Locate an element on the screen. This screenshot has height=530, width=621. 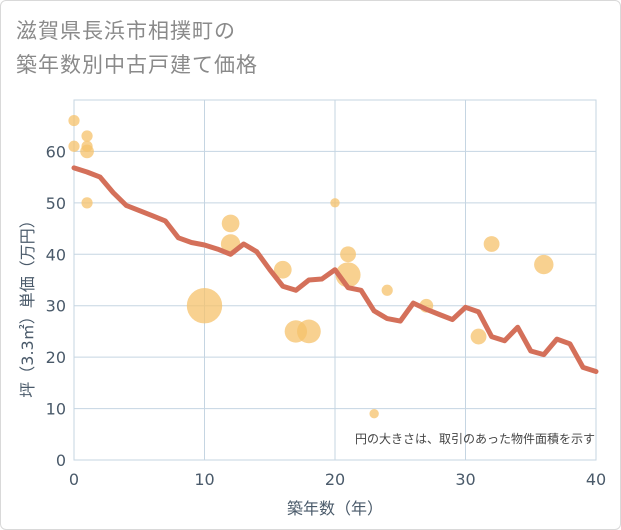
y-tick-label: 20 is located at coordinates (56, 357).